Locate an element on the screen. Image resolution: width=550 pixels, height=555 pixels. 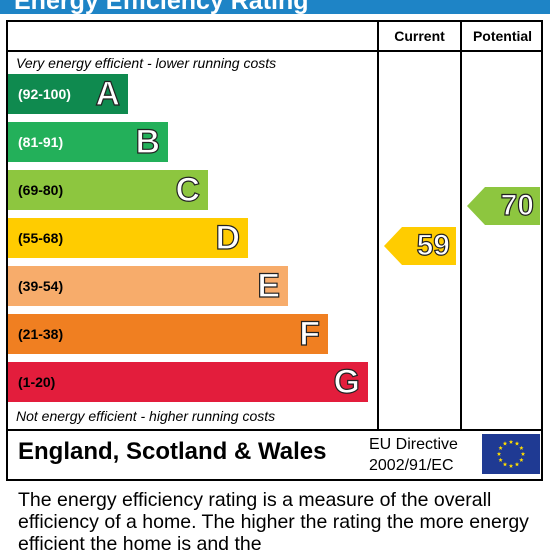
band-letter: C is located at coordinates (188, 189).